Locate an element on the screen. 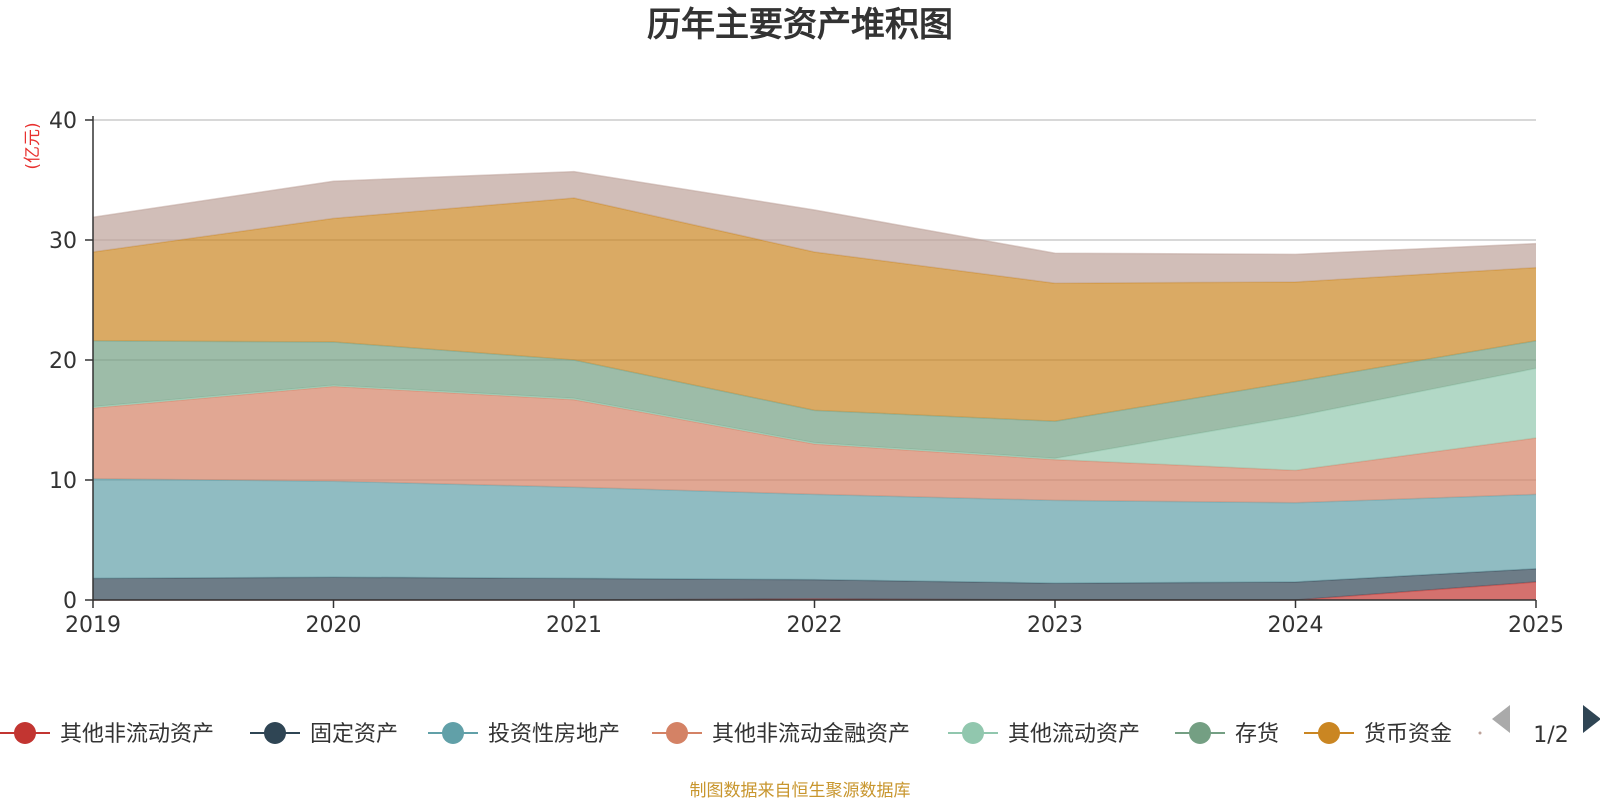 The width and height of the screenshot is (1600, 800). legend-pager: 1/2 is located at coordinates (1546, 726).